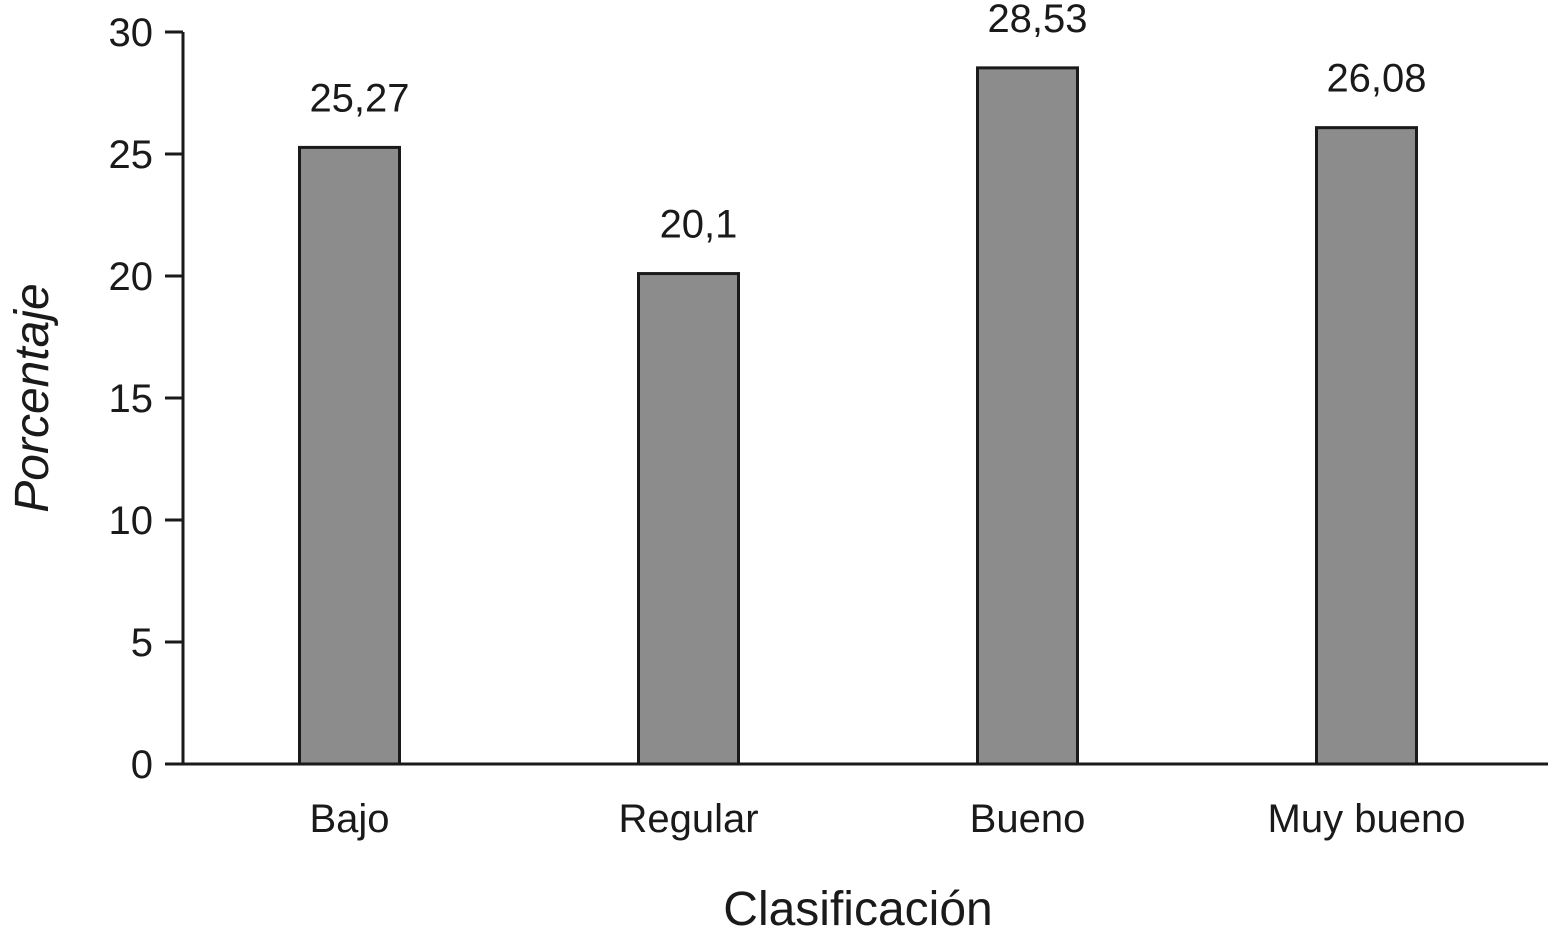 The image size is (1548, 938). Describe the element at coordinates (1037, 20) in the screenshot. I see `value-label: 28,53` at that location.